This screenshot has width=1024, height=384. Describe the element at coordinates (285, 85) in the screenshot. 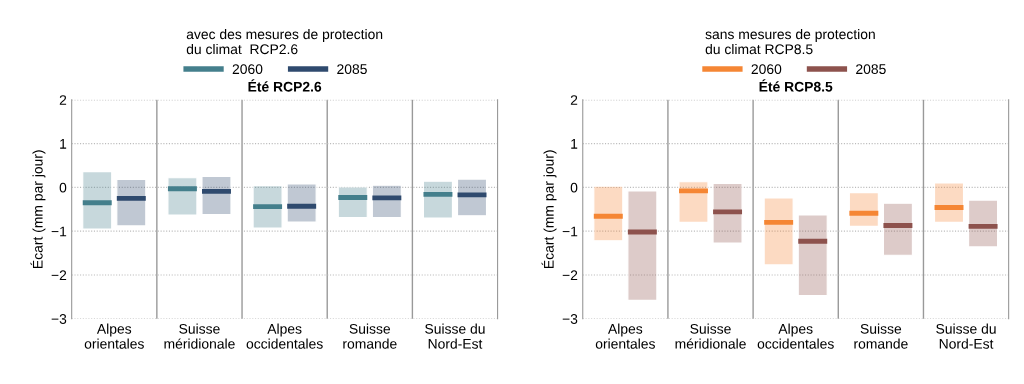

I see `chart-title: Été RCP2.6` at that location.